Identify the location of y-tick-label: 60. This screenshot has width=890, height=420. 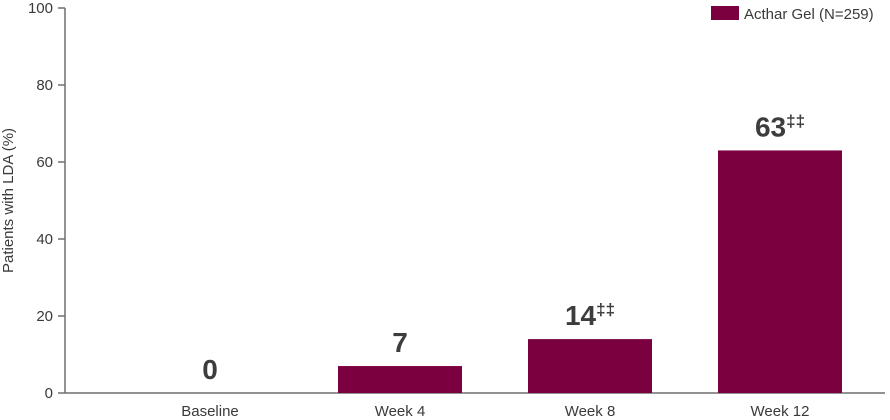
(44, 162).